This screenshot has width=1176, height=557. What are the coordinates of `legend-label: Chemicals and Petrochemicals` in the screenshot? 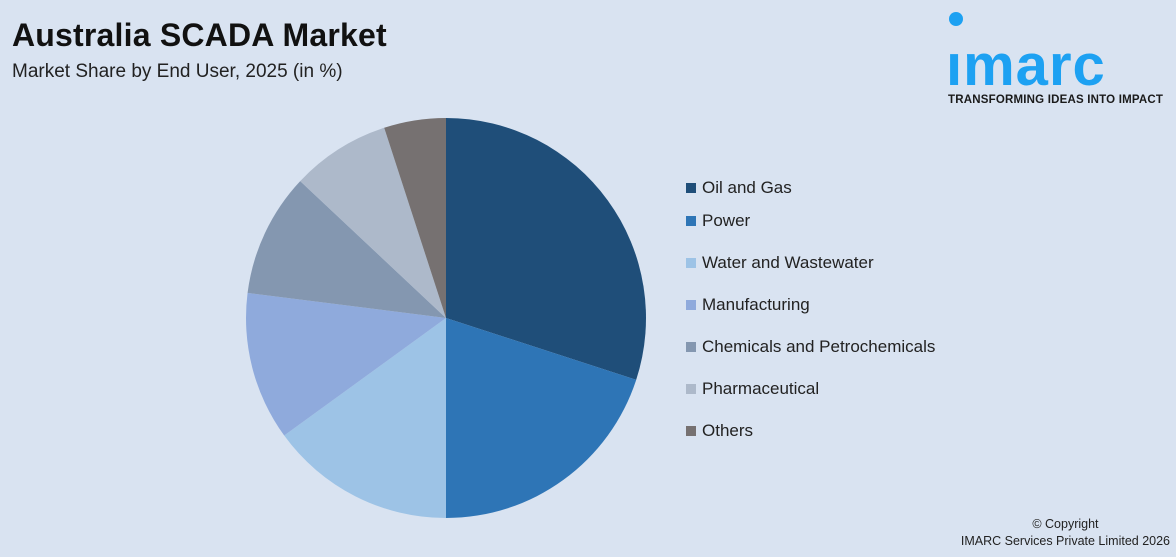 It's located at (819, 346).